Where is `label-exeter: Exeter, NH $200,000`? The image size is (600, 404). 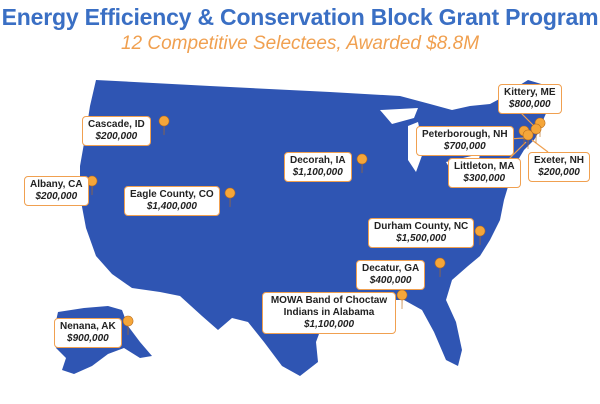
label-exeter: Exeter, NH $200,000 is located at coordinates (559, 167).